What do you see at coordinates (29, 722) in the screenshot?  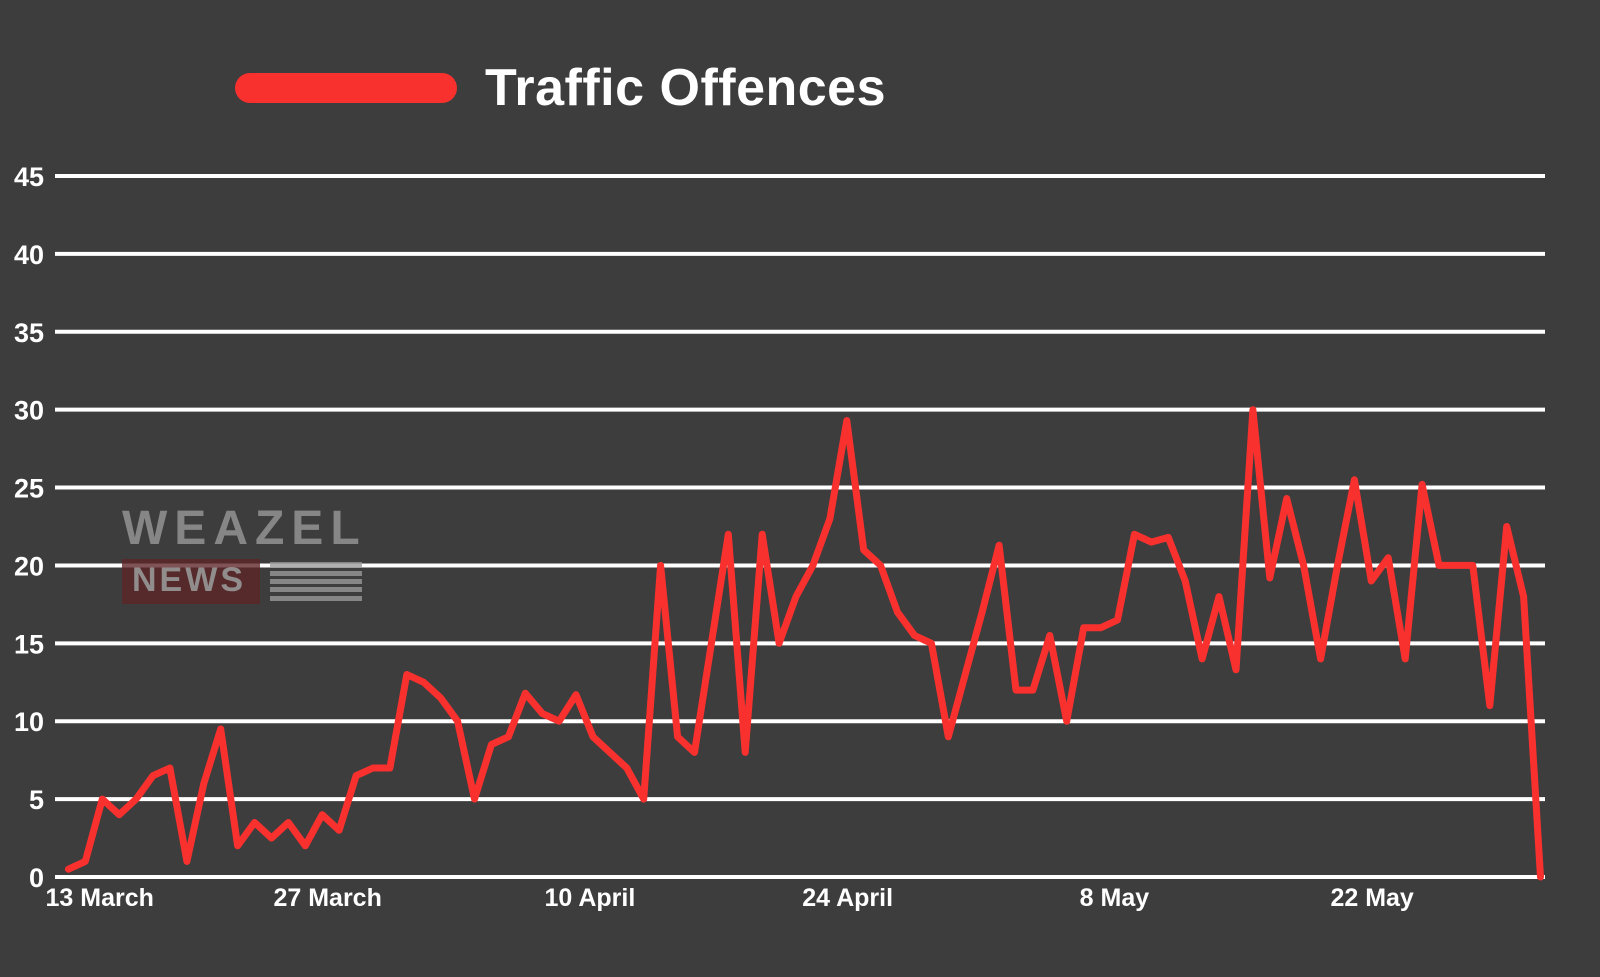 I see `y-axis-label-10: 10` at bounding box center [29, 722].